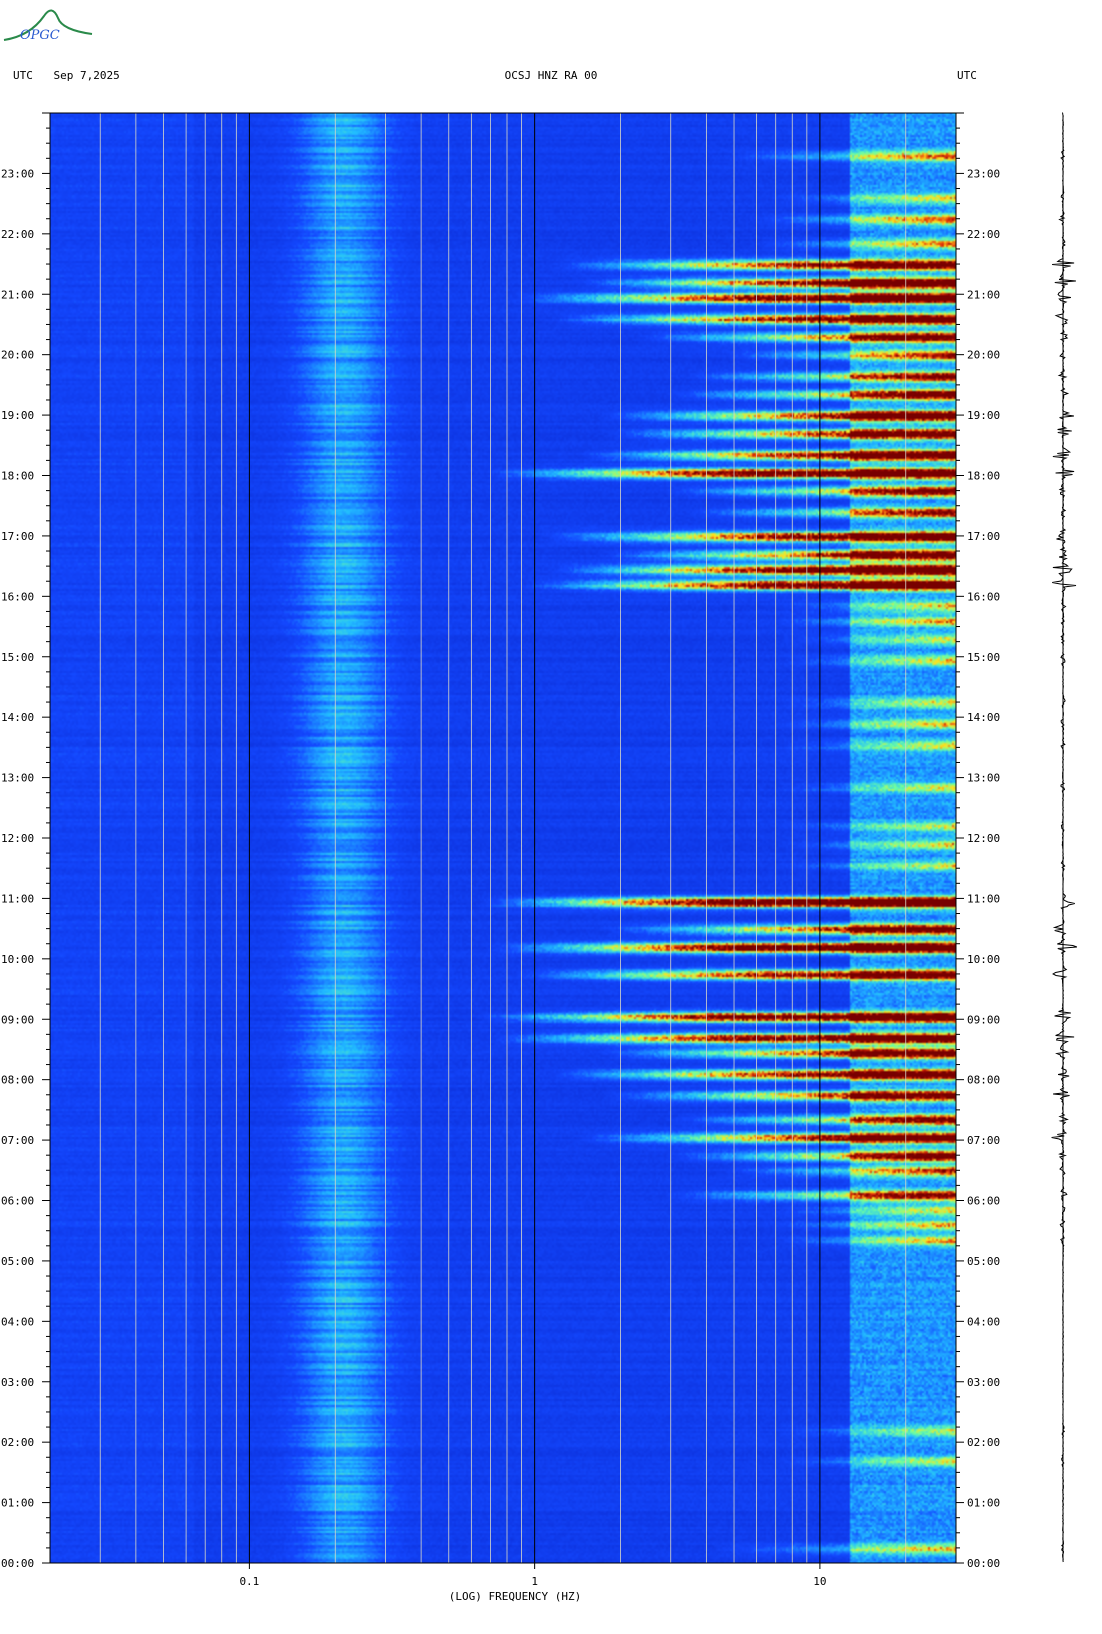 The image size is (1102, 1634). I want to click on seismogram-trace, so click(1064, 837).